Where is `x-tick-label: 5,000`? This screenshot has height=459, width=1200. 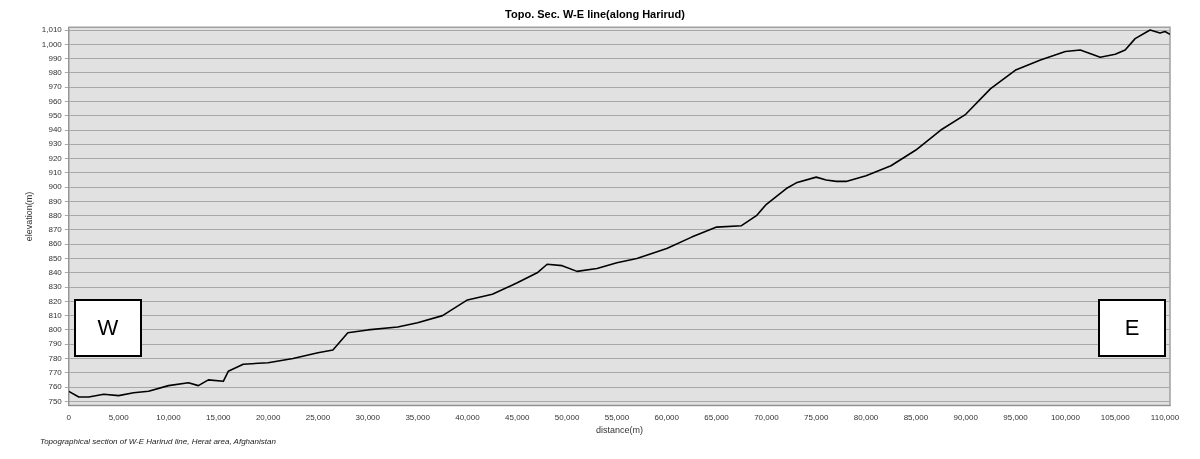
x-tick-label: 5,000 is located at coordinates (119, 417).